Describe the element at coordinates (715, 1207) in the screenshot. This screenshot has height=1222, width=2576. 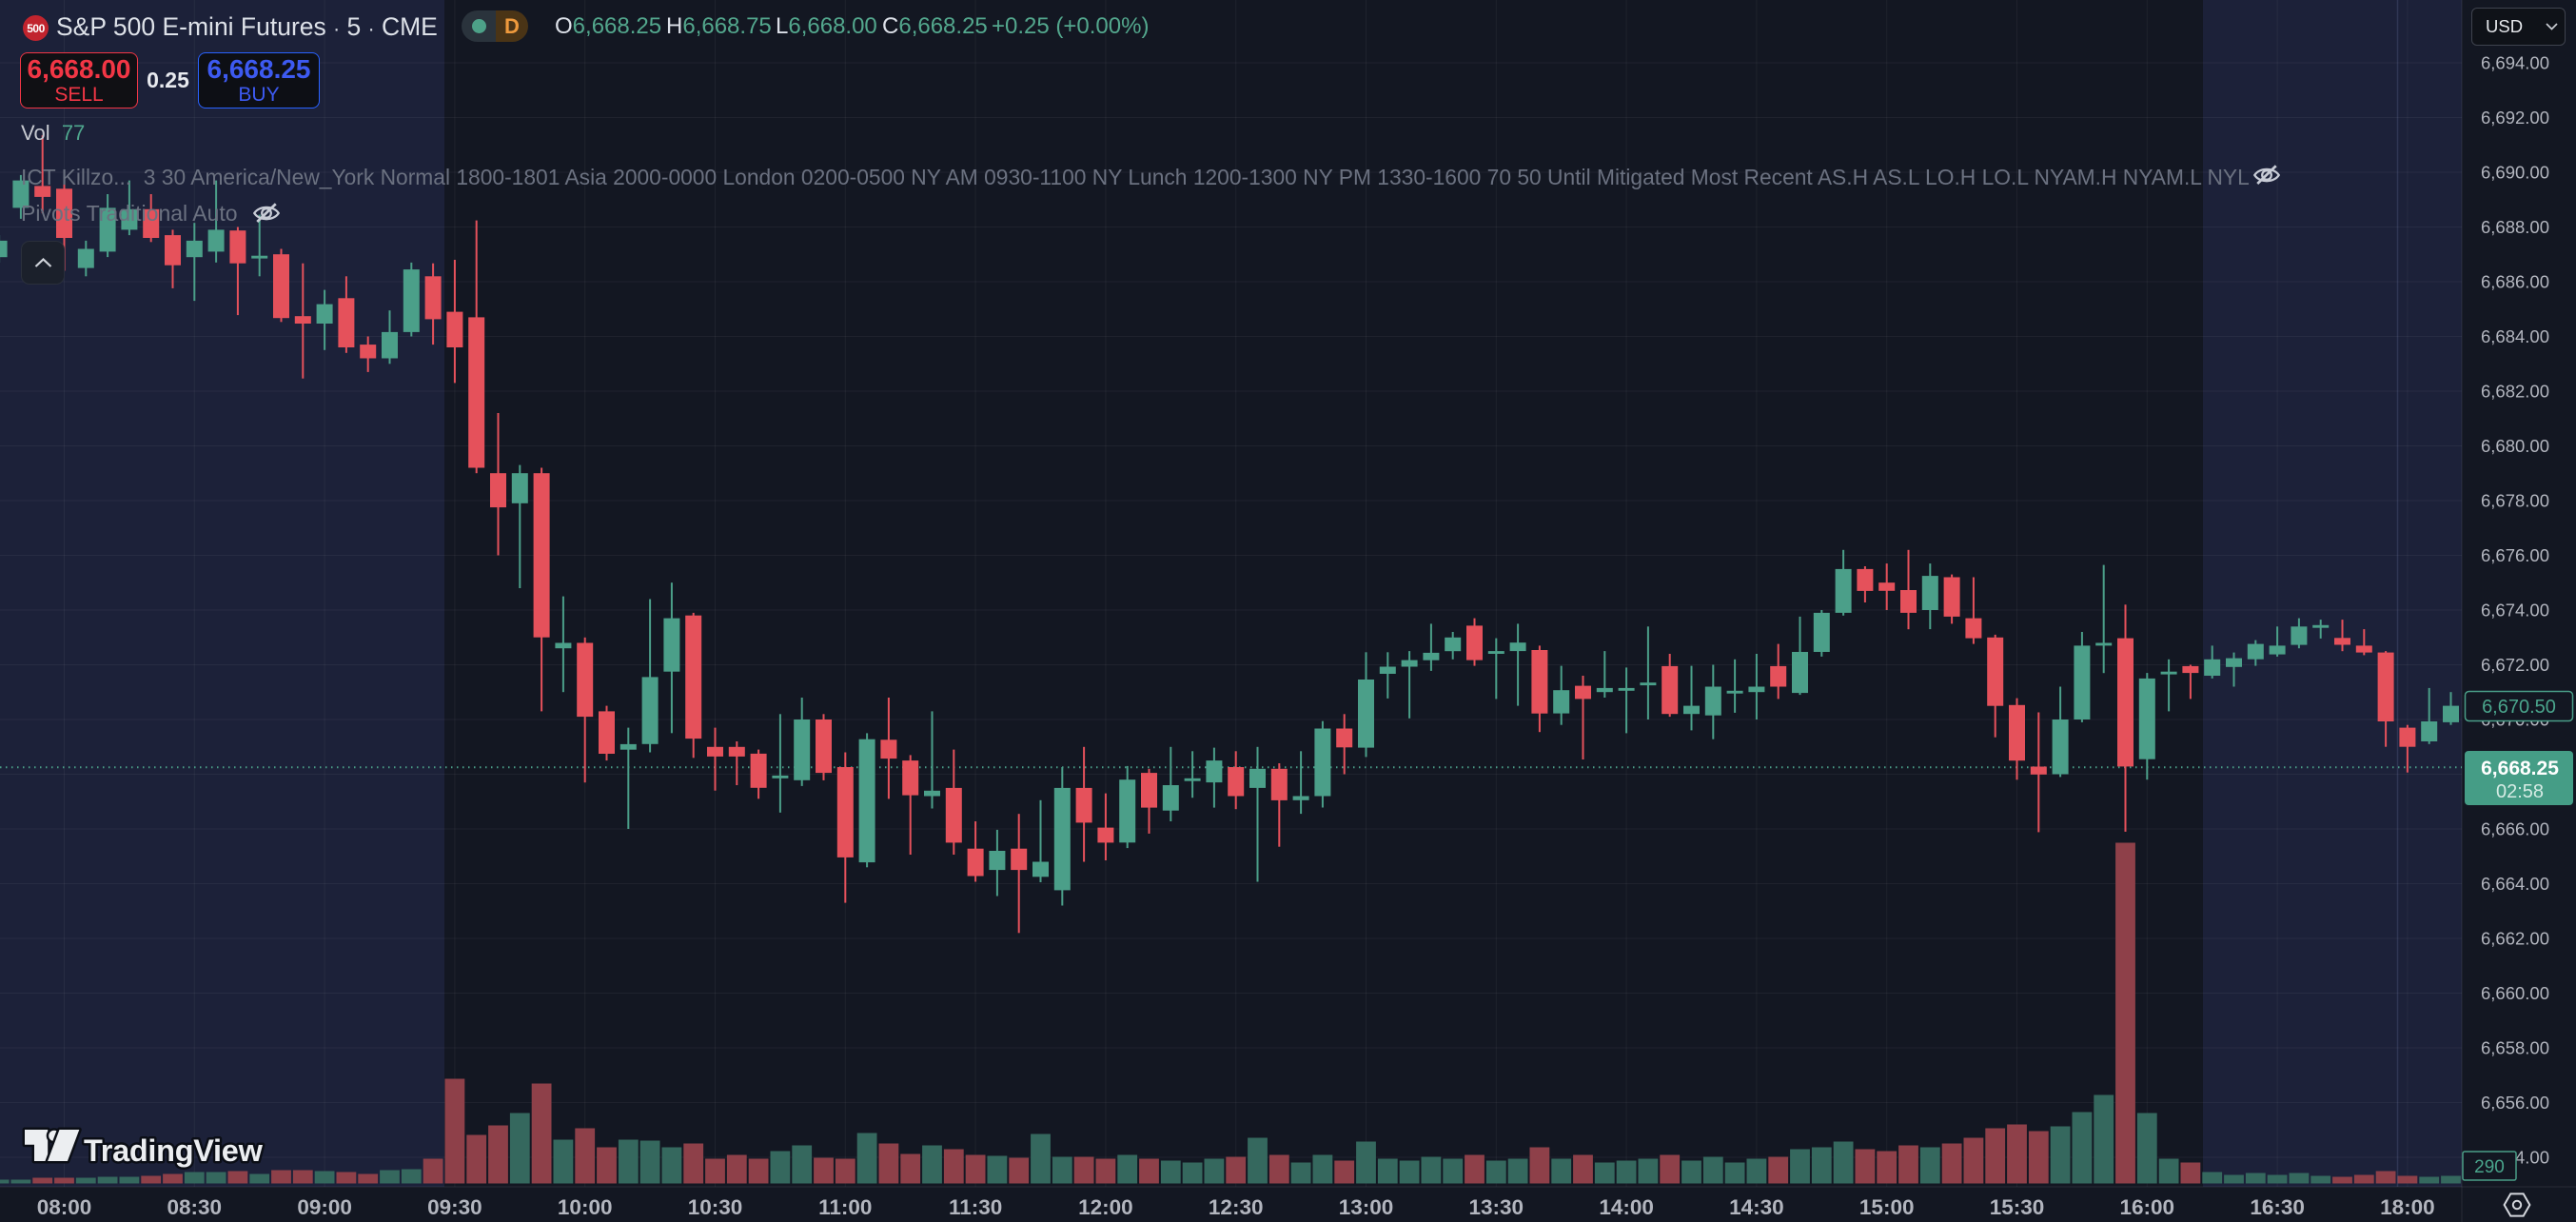
I see `svg-text: 10:30` at that location.